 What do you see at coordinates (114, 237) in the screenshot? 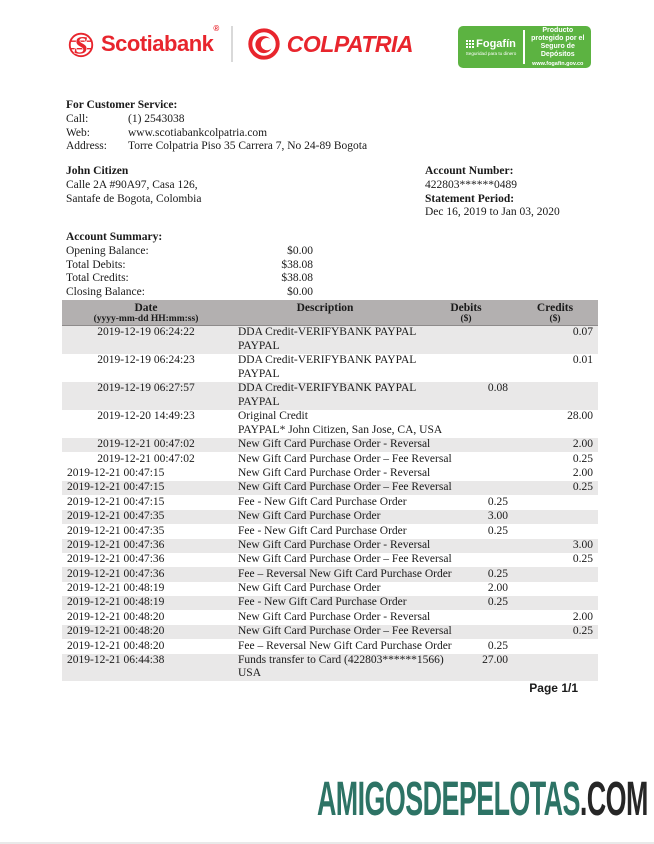
I see `account-summary-title: Account Summary:` at bounding box center [114, 237].